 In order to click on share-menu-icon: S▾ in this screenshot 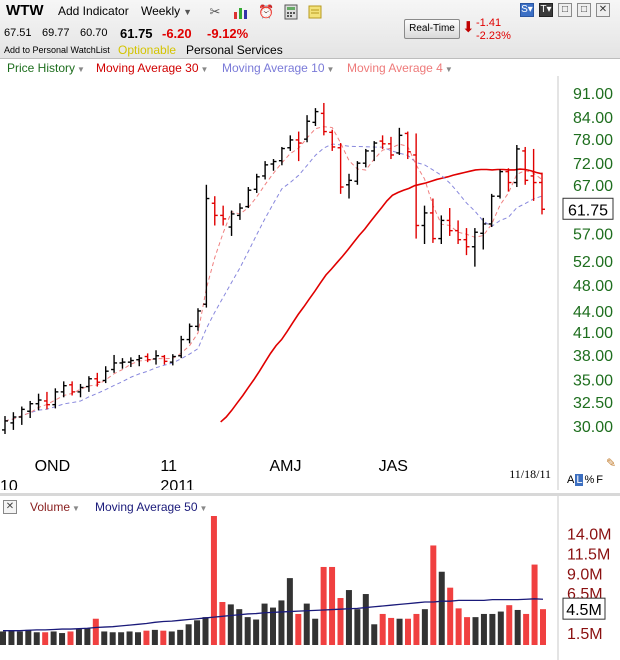, I will do `click(527, 10)`.